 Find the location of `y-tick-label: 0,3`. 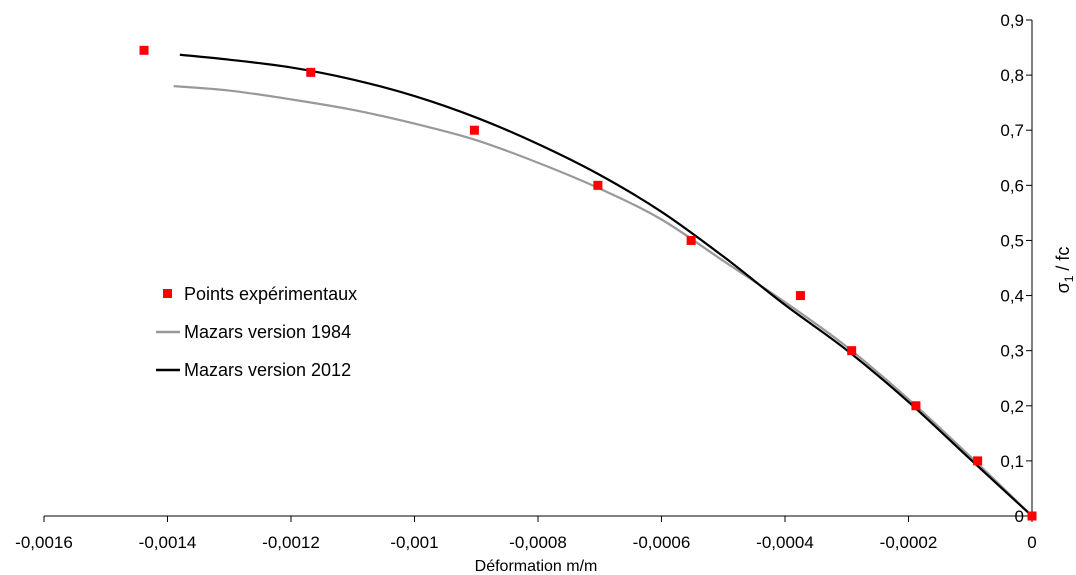

y-tick-label: 0,3 is located at coordinates (1012, 351).